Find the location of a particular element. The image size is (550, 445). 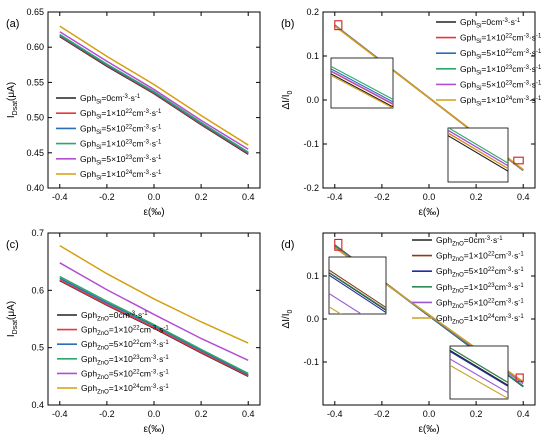

y-axis-label: IDsat(μA) is located at coordinates (12, 319).